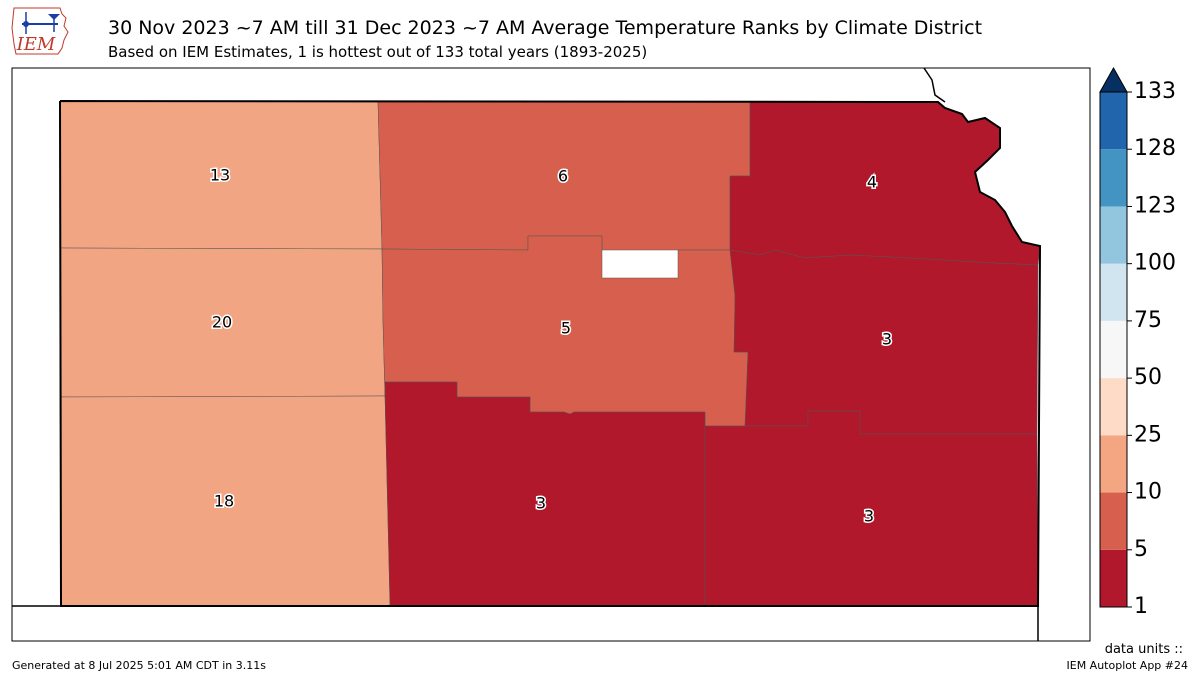  What do you see at coordinates (1148, 434) in the screenshot?
I see `colorbar-tick-label: 25` at bounding box center [1148, 434].